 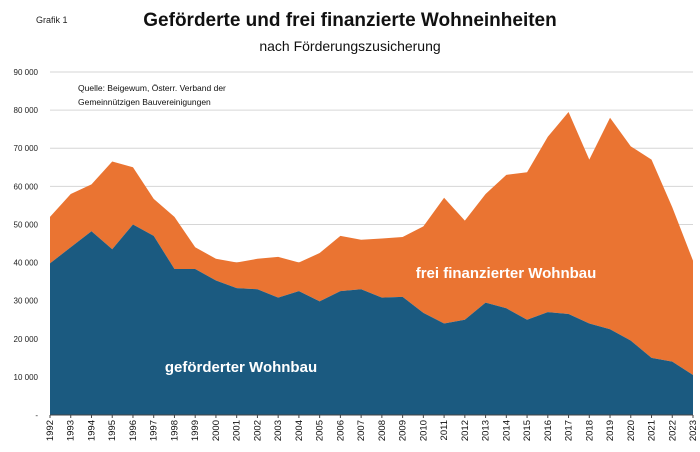 I want to click on x-tick-label-2002: 2002, so click(x=257, y=430).